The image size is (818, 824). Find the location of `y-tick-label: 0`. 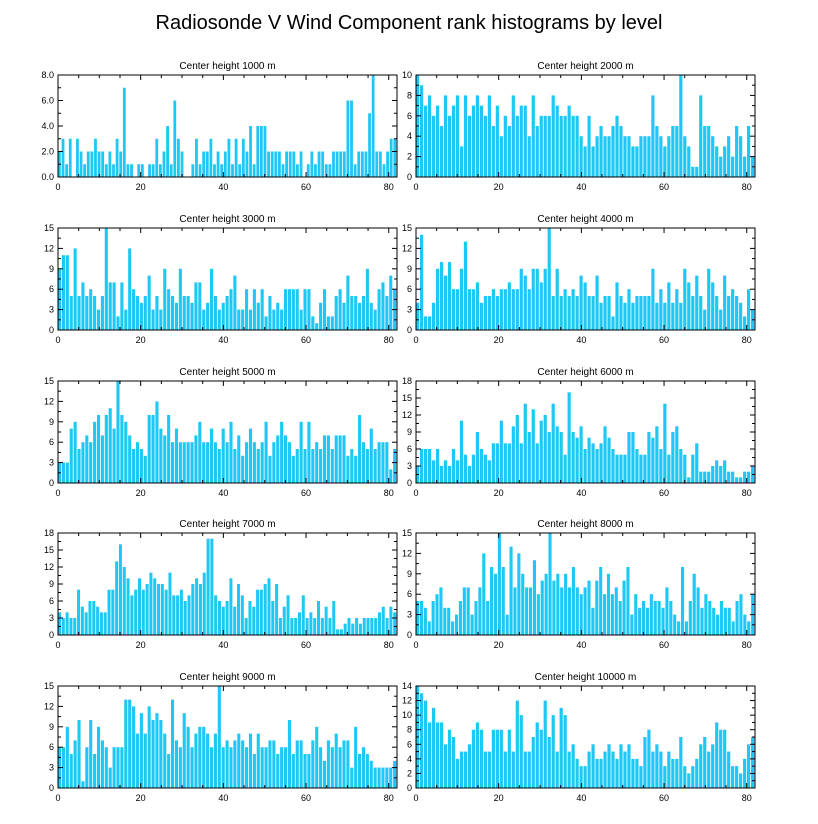

y-tick-label: 0 is located at coordinates (51, 483).